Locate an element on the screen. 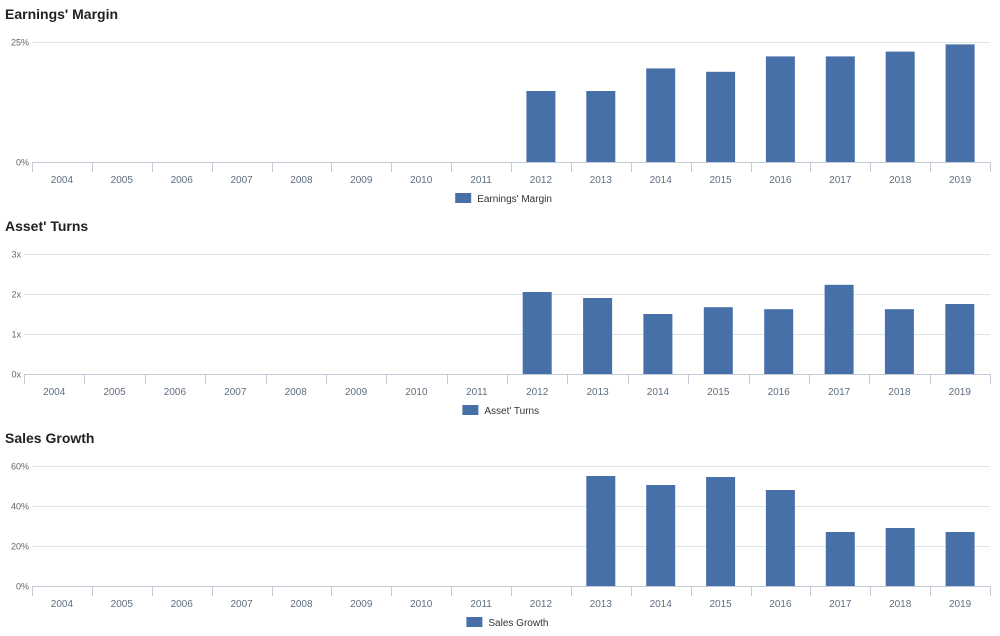  asset-turns-title: Asset' Turns is located at coordinates (47, 226).